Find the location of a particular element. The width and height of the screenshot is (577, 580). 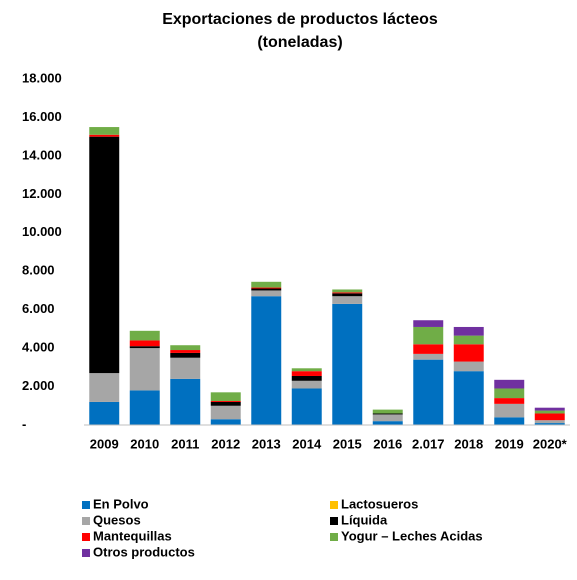

chart-title: Exportaciones de productos lácteos is located at coordinates (300, 19).